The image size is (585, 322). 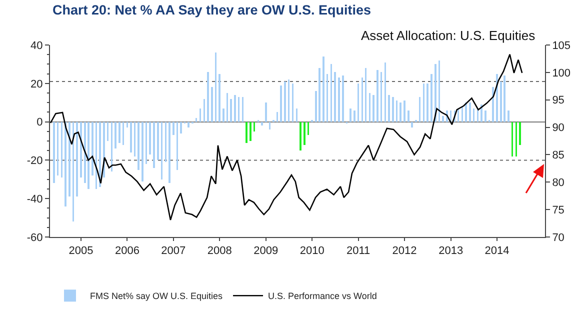 I want to click on y-tick-label: -60, so click(x=34, y=238).